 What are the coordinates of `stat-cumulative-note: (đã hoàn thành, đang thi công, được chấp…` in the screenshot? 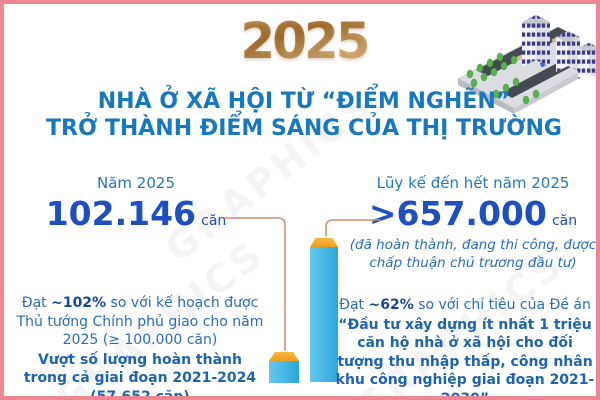 It's located at (473, 254).